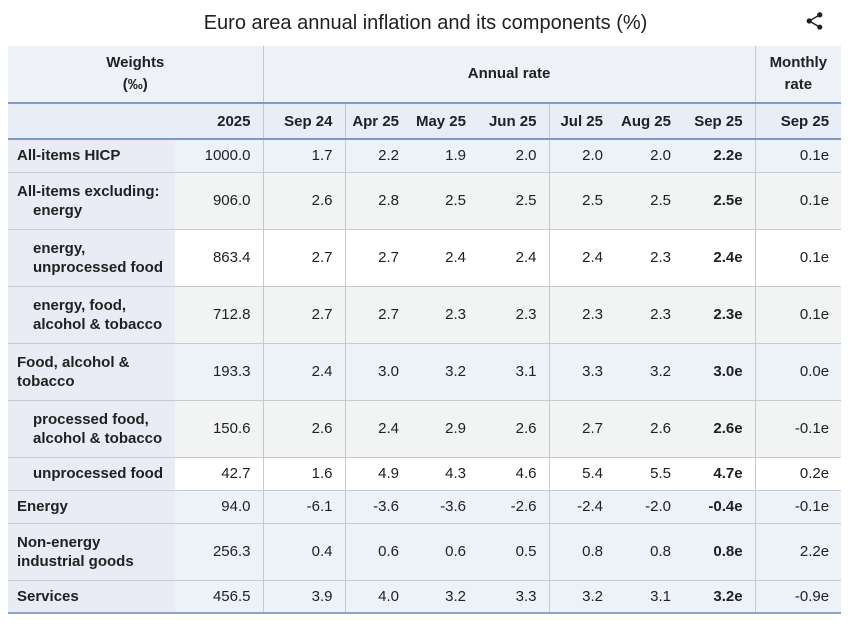 The image size is (851, 623). I want to click on value-cell: 4.3, so click(444, 473).